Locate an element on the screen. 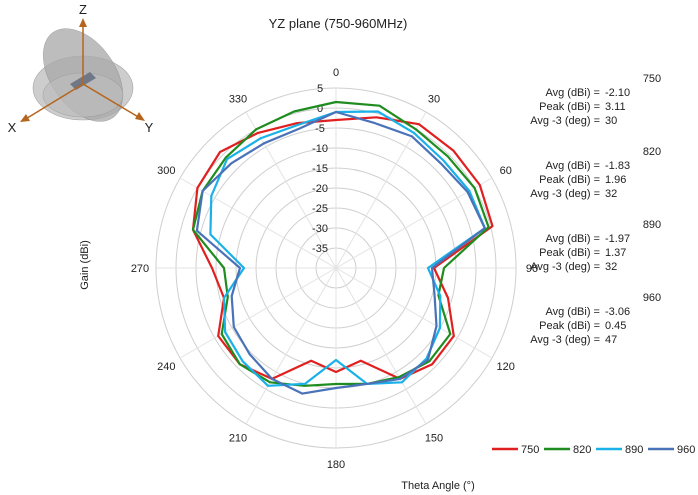 Image resolution: width=698 pixels, height=495 pixels. angle-label: 240 is located at coordinates (166, 367).